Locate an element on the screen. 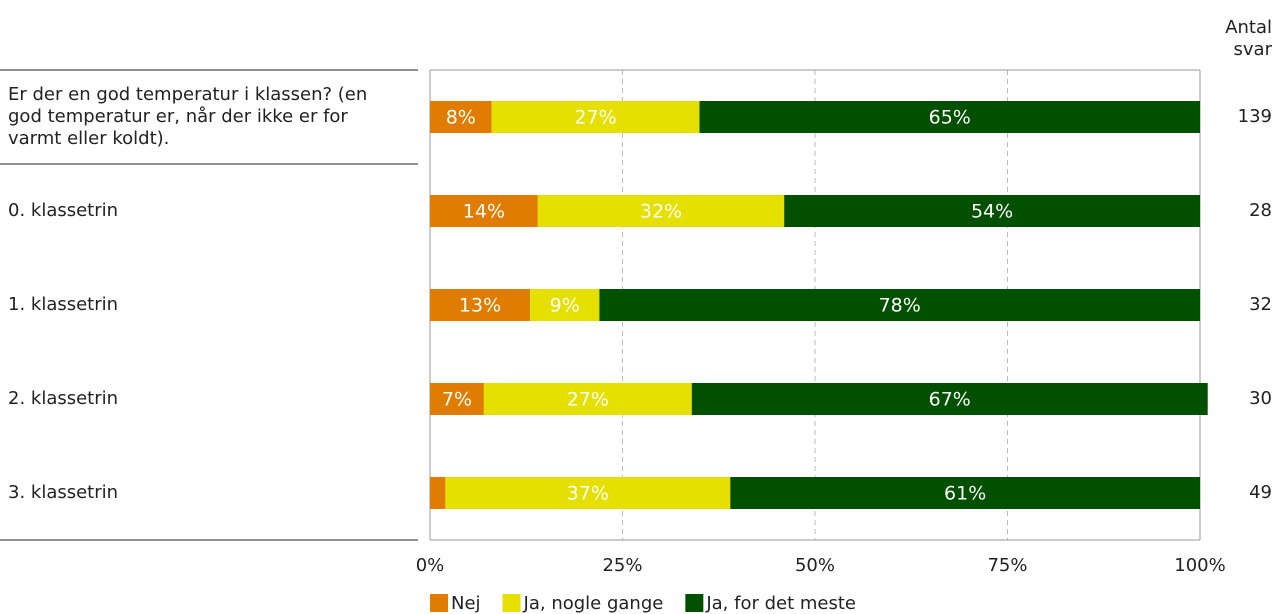  category-label-box: 3. klassetrin is located at coordinates (63, 492).